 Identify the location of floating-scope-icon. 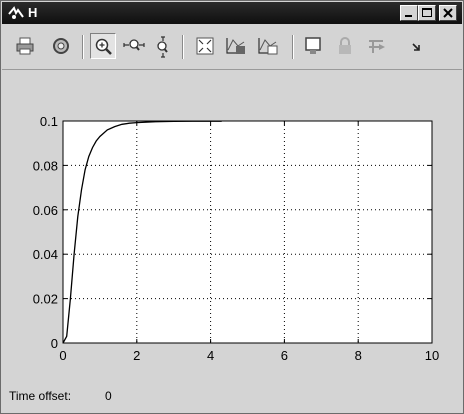
(313, 45).